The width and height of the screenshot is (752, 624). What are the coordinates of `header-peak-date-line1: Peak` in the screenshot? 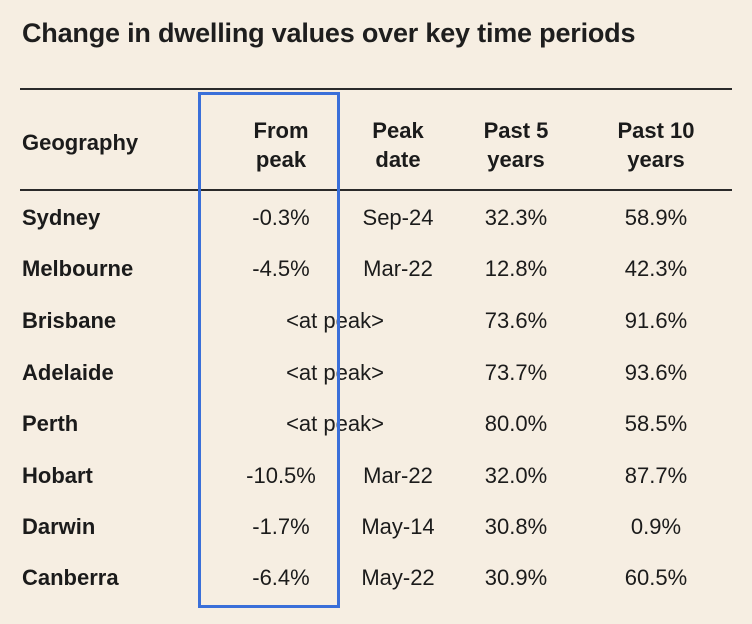 It's located at (398, 130).